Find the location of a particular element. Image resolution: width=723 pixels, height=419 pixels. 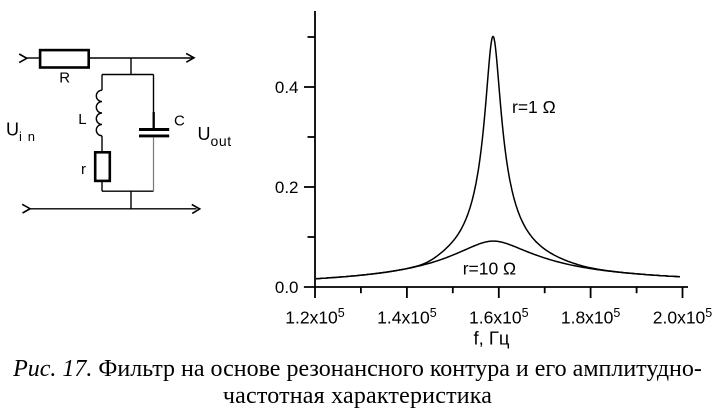

svg-text: 0.0 is located at coordinates (287, 287).